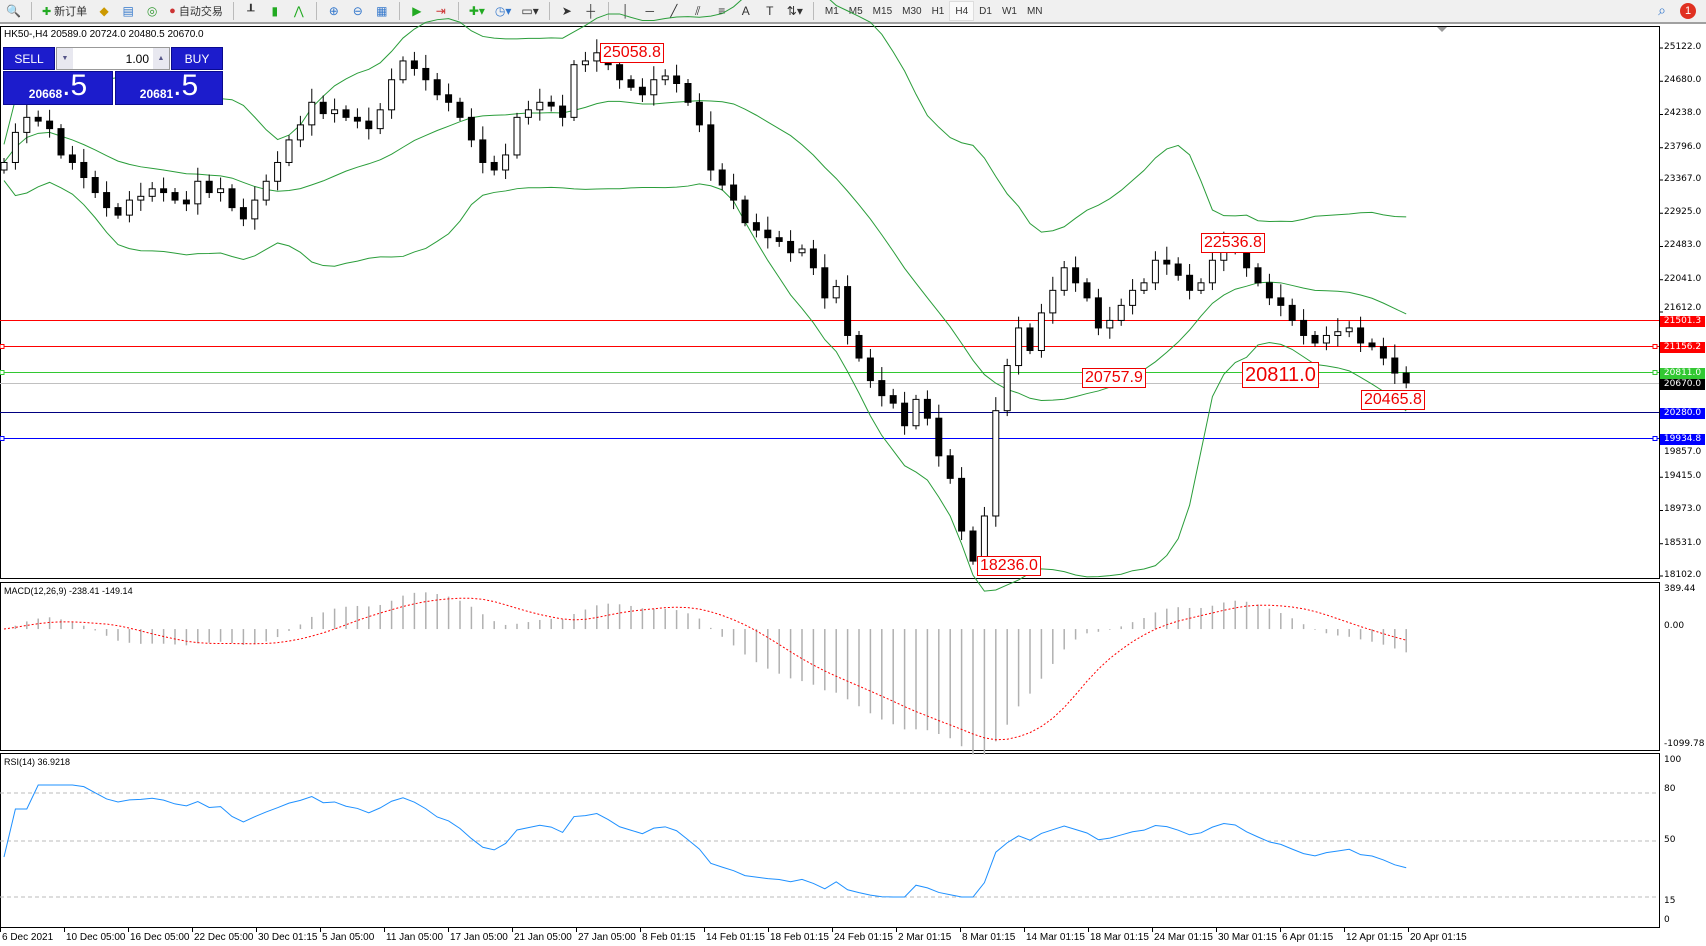  What do you see at coordinates (1670, 789) in the screenshot?
I see `rsi-80-label: 80` at bounding box center [1670, 789].